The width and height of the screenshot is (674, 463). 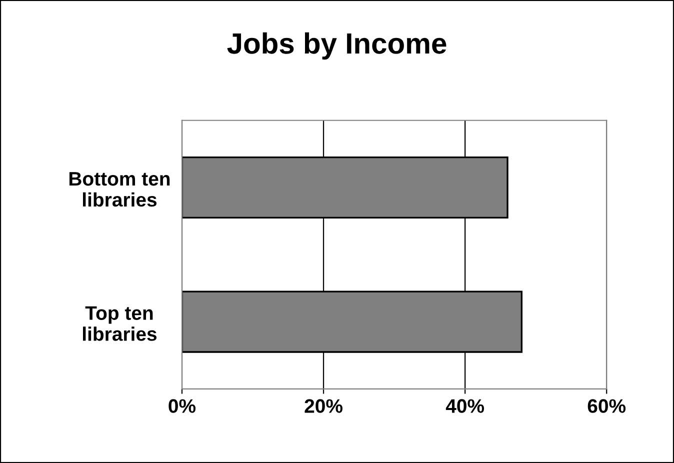 What do you see at coordinates (120, 323) in the screenshot?
I see `y-tick-label: Top ten libraries` at bounding box center [120, 323].